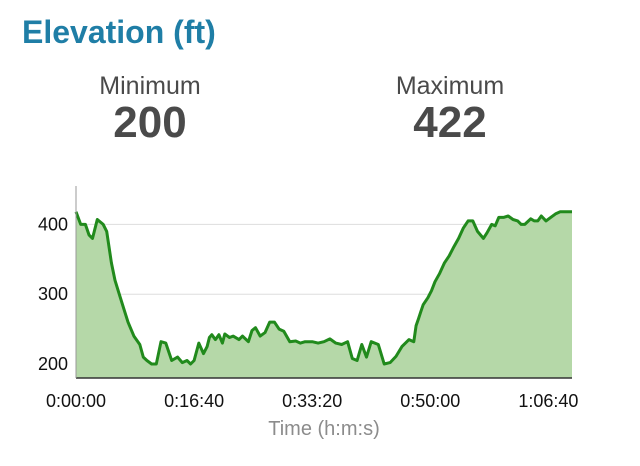  What do you see at coordinates (430, 401) in the screenshot?
I see `x-tick-label: 0:50:00` at bounding box center [430, 401].